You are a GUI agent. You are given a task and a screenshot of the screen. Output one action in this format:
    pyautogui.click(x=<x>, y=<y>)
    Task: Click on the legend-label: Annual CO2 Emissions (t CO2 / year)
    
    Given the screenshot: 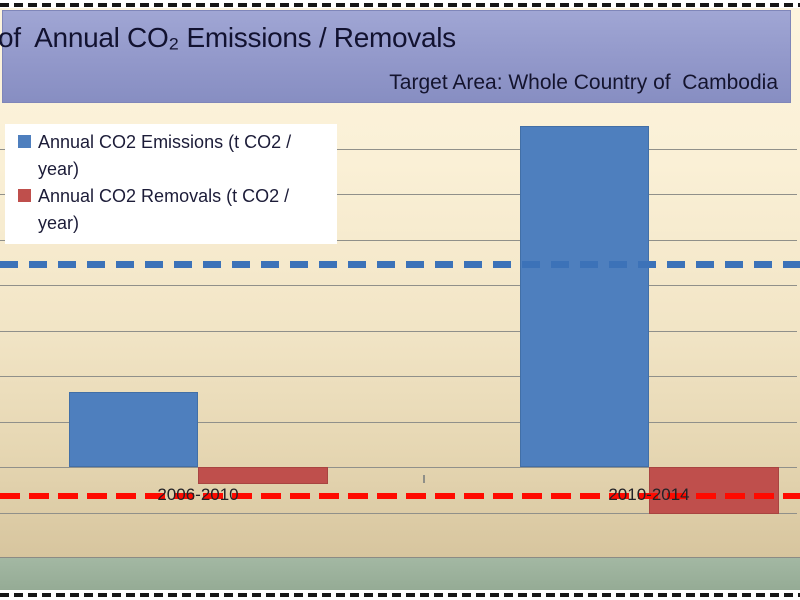 What is the action you would take?
    pyautogui.click(x=165, y=155)
    